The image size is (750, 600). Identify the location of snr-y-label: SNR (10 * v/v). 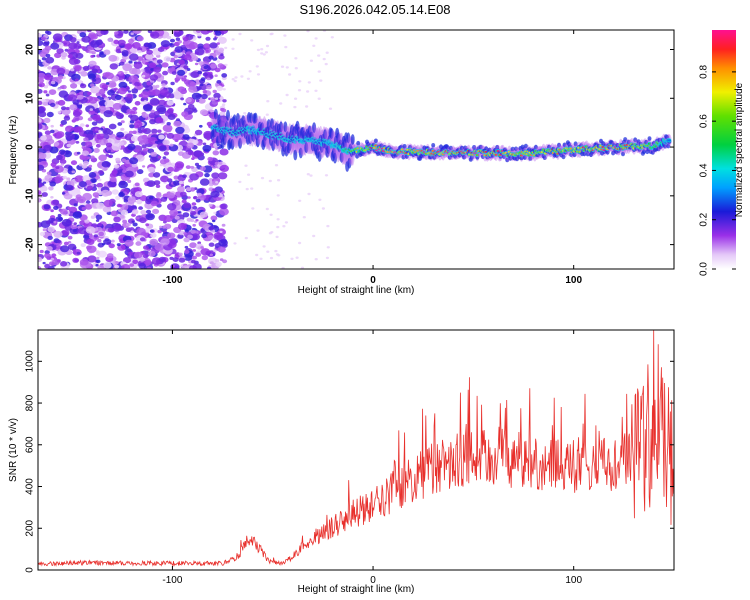
(13, 450).